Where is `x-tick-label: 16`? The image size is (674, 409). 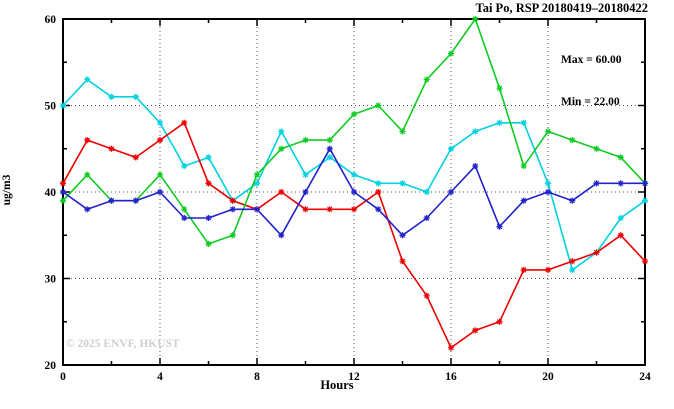
x-tick-label: 16 is located at coordinates (451, 377).